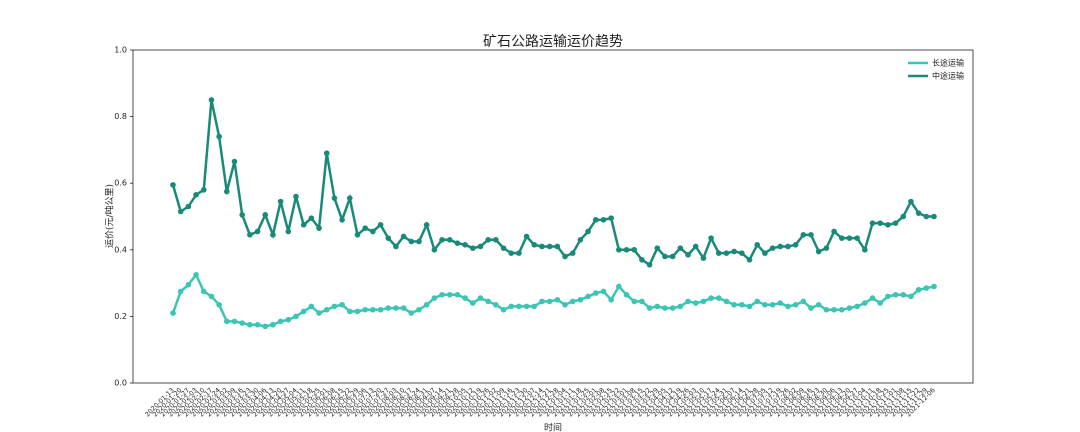 The image size is (1080, 432). I want to click on y-tick-label: 0.8, so click(120, 116).